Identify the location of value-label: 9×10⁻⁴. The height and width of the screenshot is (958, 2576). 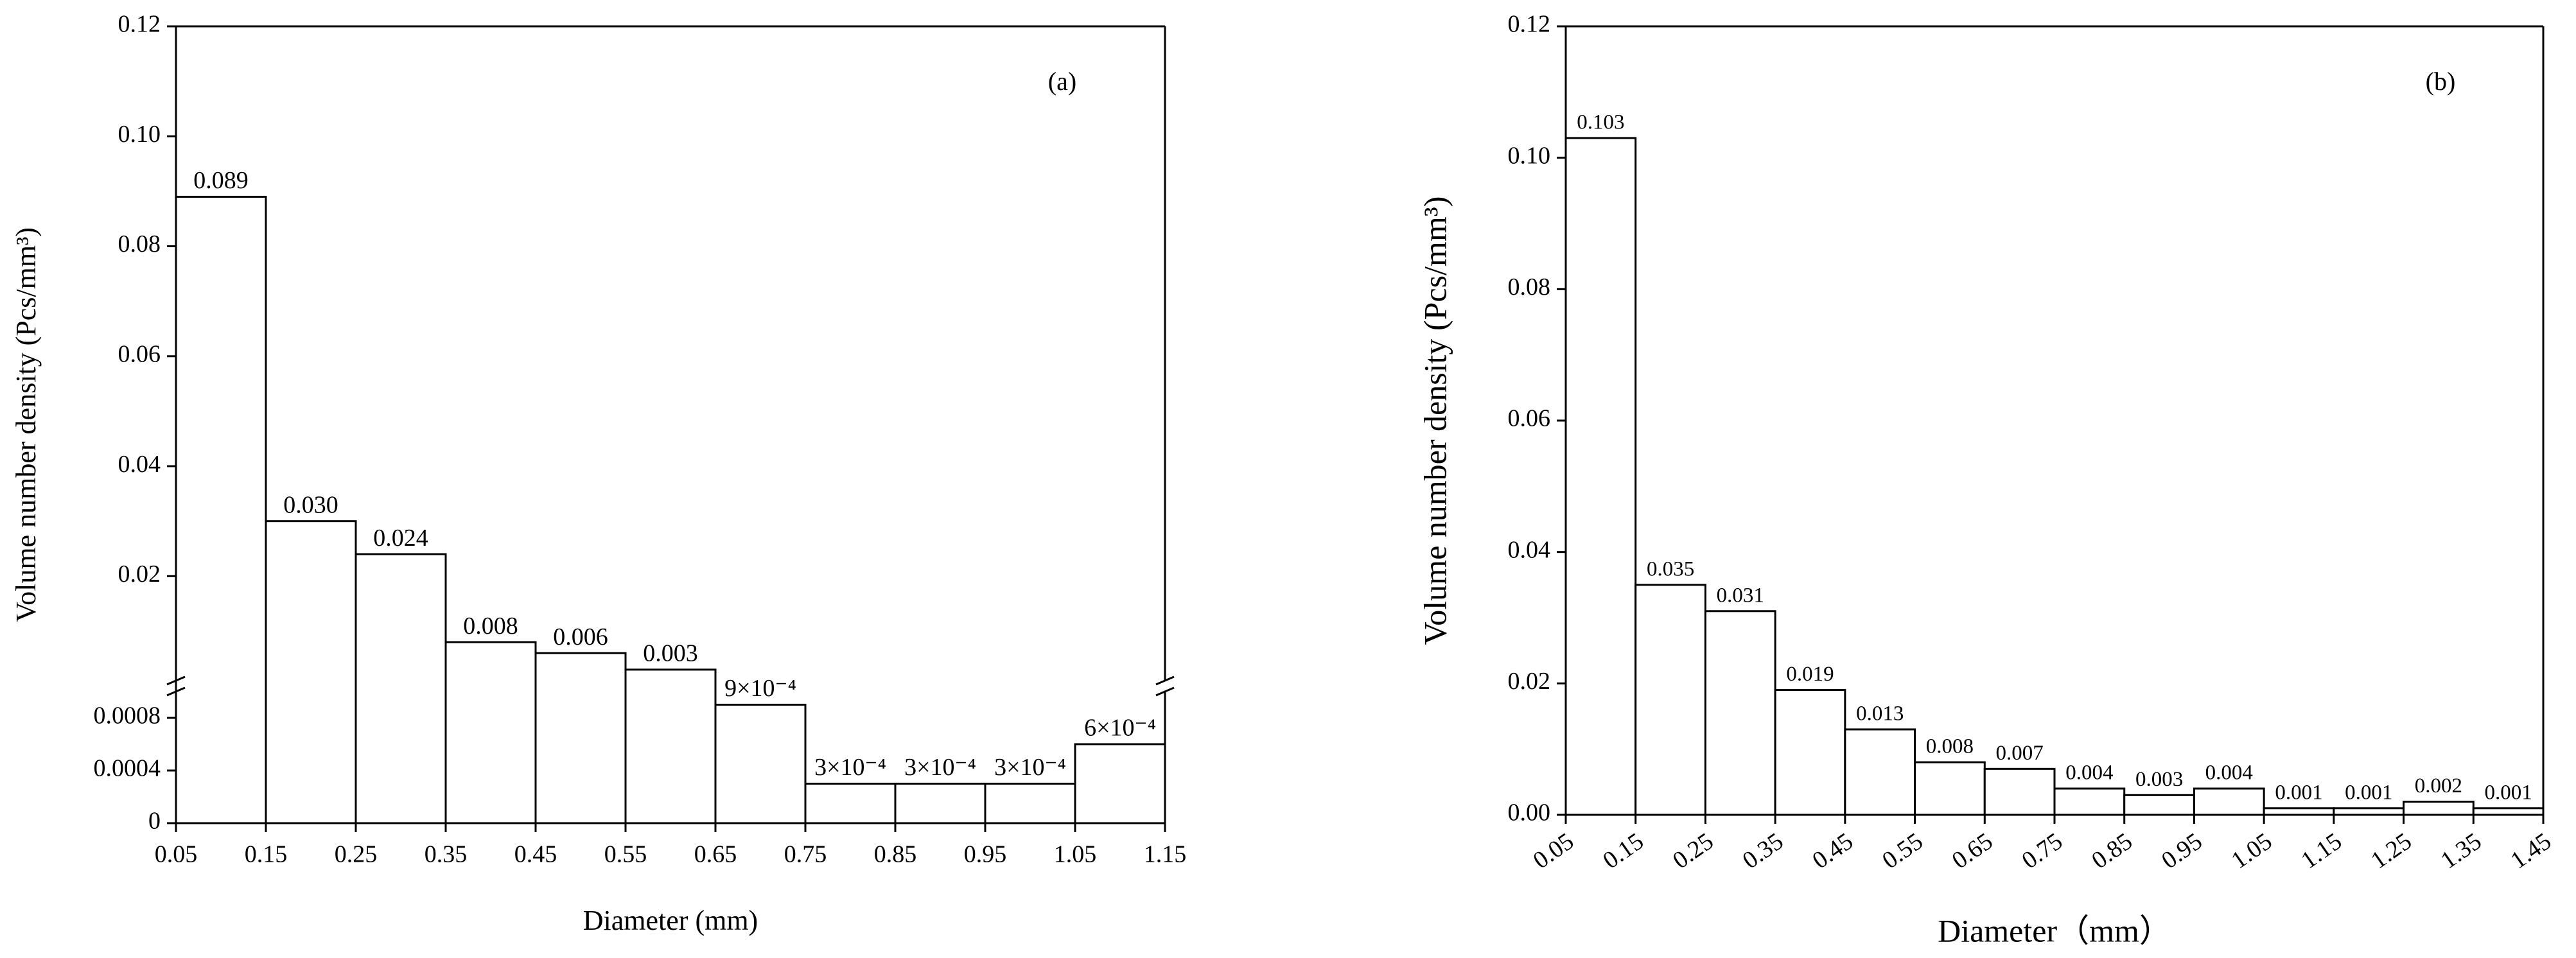
(760, 688).